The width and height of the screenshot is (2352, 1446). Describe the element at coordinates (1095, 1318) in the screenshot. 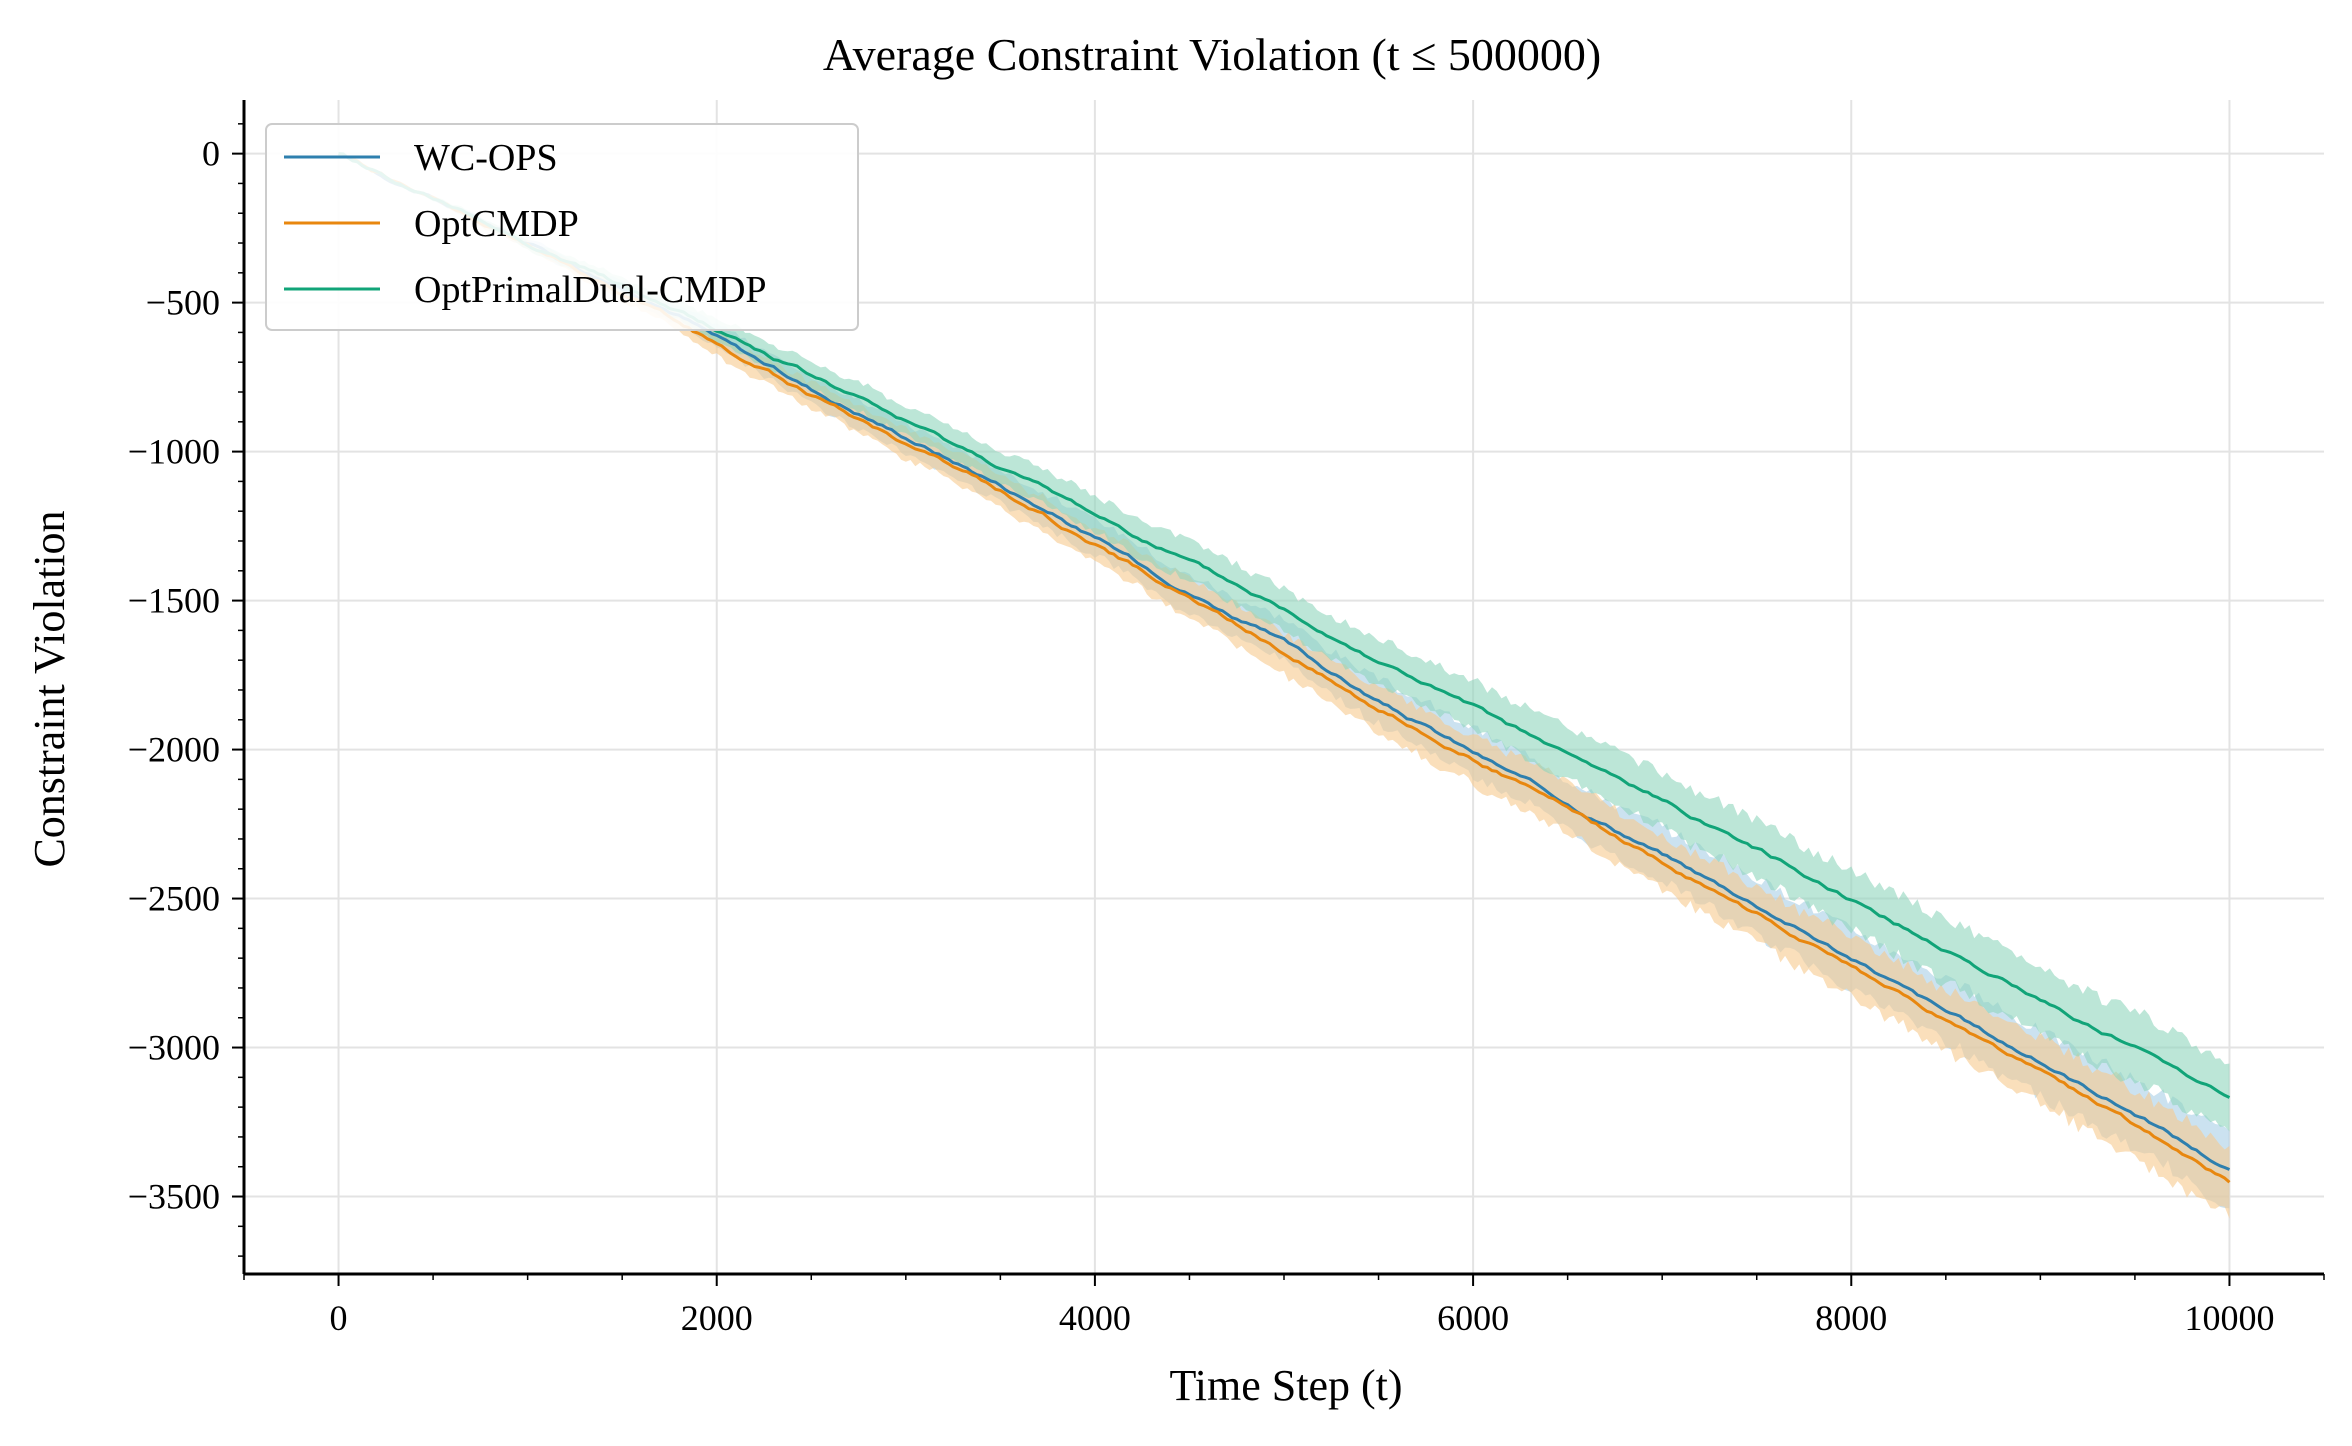

I see `x-tick-label: 4000` at that location.